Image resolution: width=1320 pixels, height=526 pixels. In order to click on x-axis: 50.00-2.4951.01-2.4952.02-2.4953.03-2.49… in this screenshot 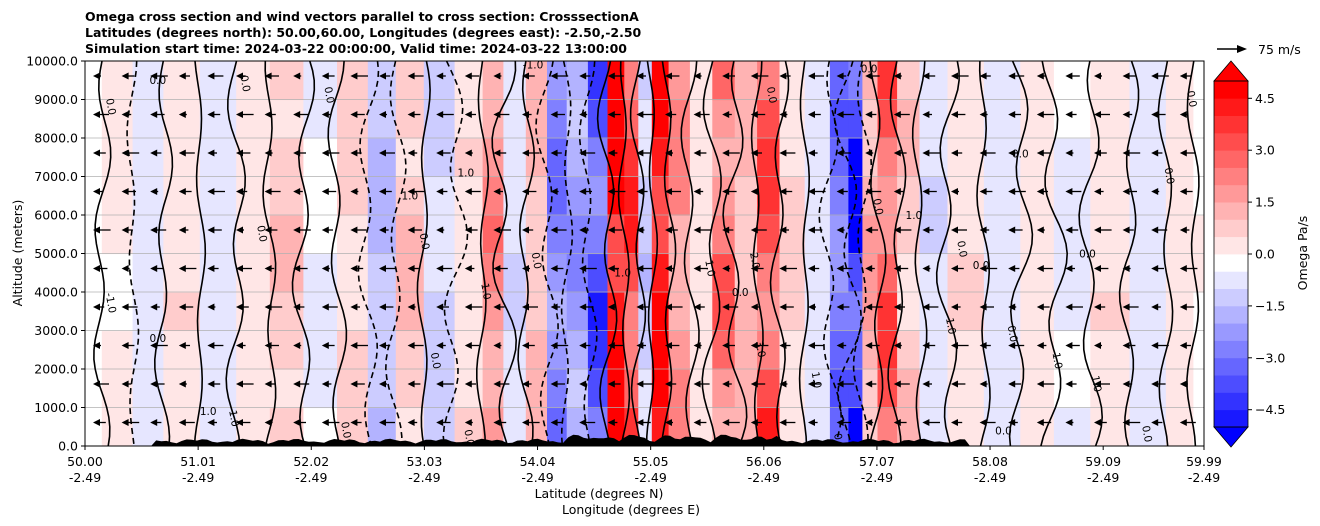, I will do `click(644, 465)`.